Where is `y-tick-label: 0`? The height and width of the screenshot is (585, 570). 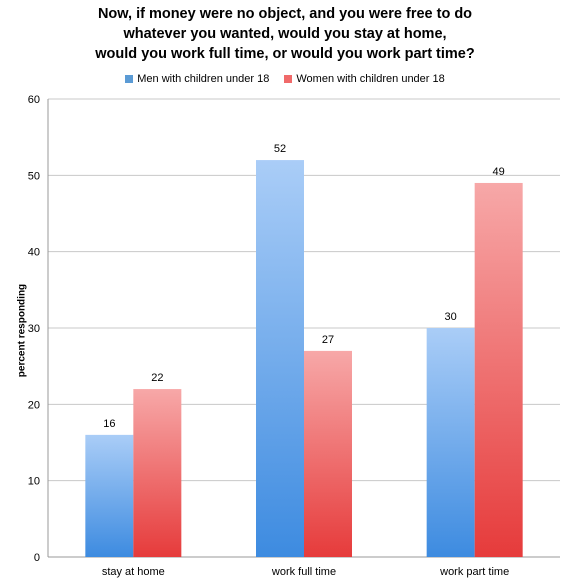 y-tick-label: 0 is located at coordinates (37, 558).